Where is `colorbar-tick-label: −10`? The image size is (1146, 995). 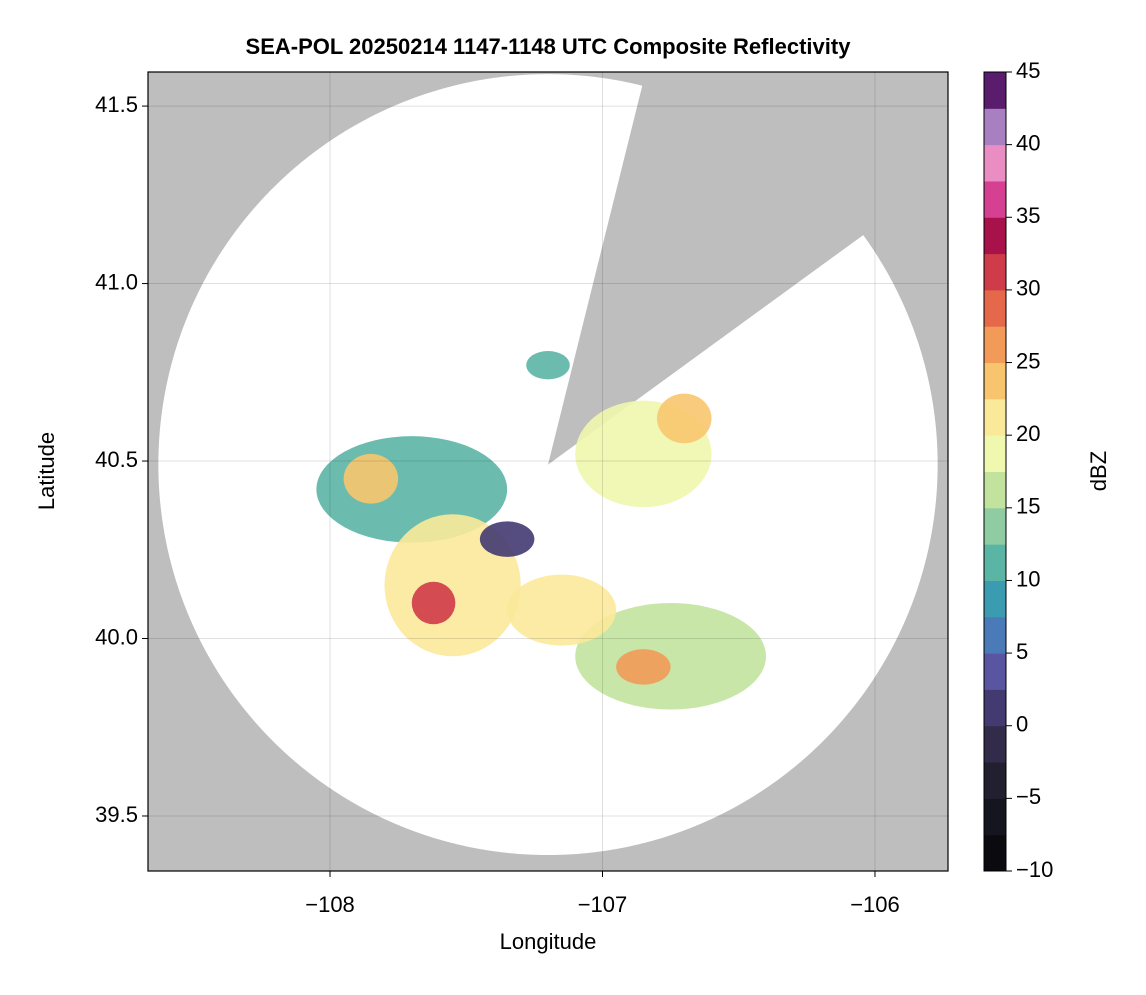 colorbar-tick-label: −10 is located at coordinates (1034, 869).